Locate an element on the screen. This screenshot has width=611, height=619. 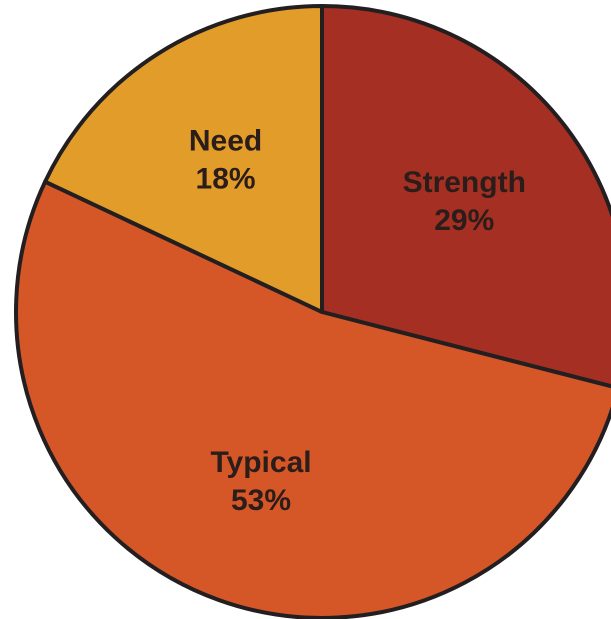
slice-value-strength: 29% is located at coordinates (464, 220).